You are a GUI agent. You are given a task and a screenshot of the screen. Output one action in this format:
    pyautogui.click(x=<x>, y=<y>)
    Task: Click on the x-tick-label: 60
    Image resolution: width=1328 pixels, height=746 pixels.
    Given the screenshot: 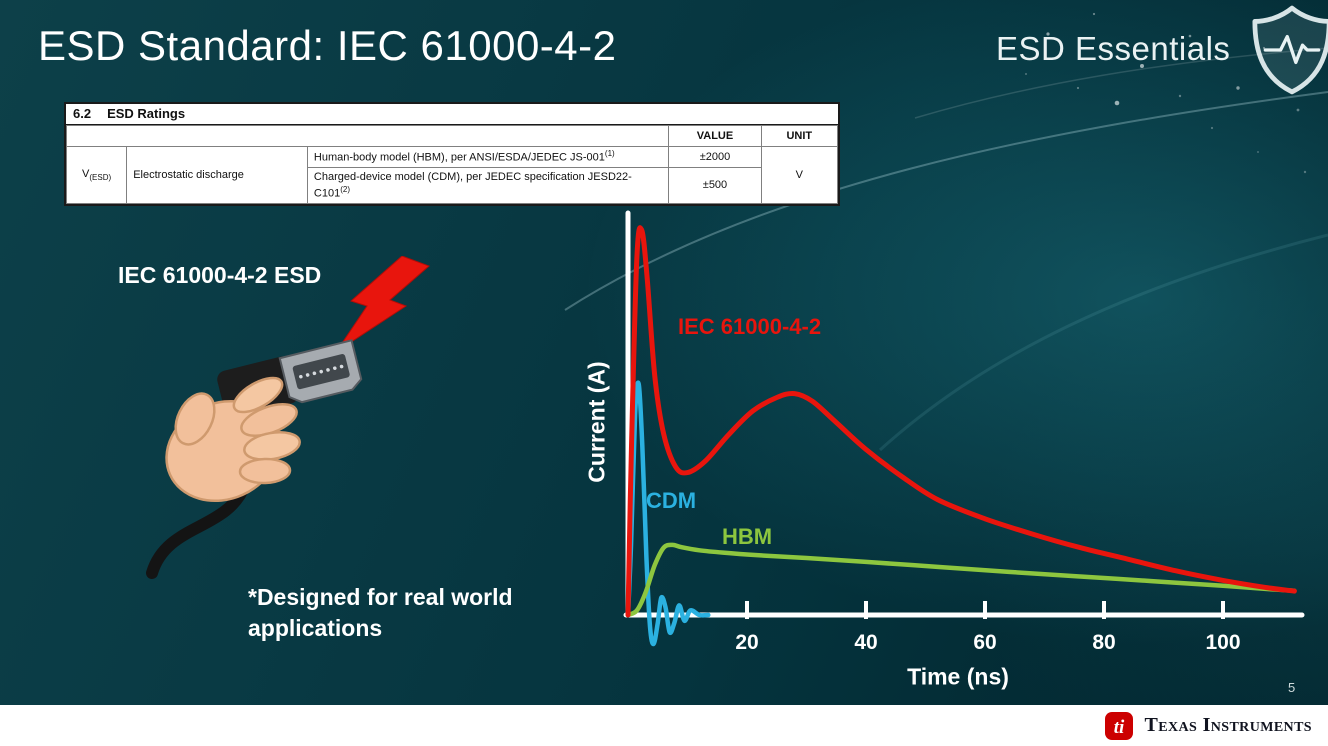 What is the action you would take?
    pyautogui.click(x=984, y=642)
    